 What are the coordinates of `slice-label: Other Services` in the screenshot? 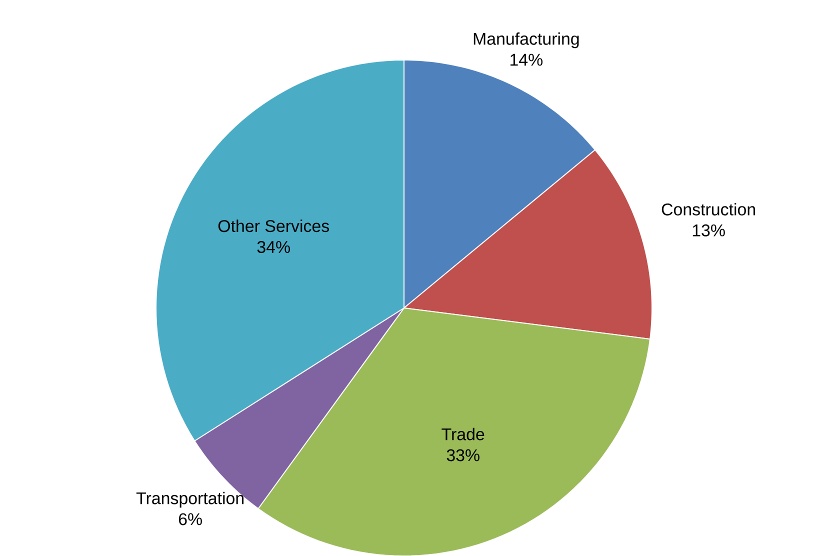 It's located at (273, 225).